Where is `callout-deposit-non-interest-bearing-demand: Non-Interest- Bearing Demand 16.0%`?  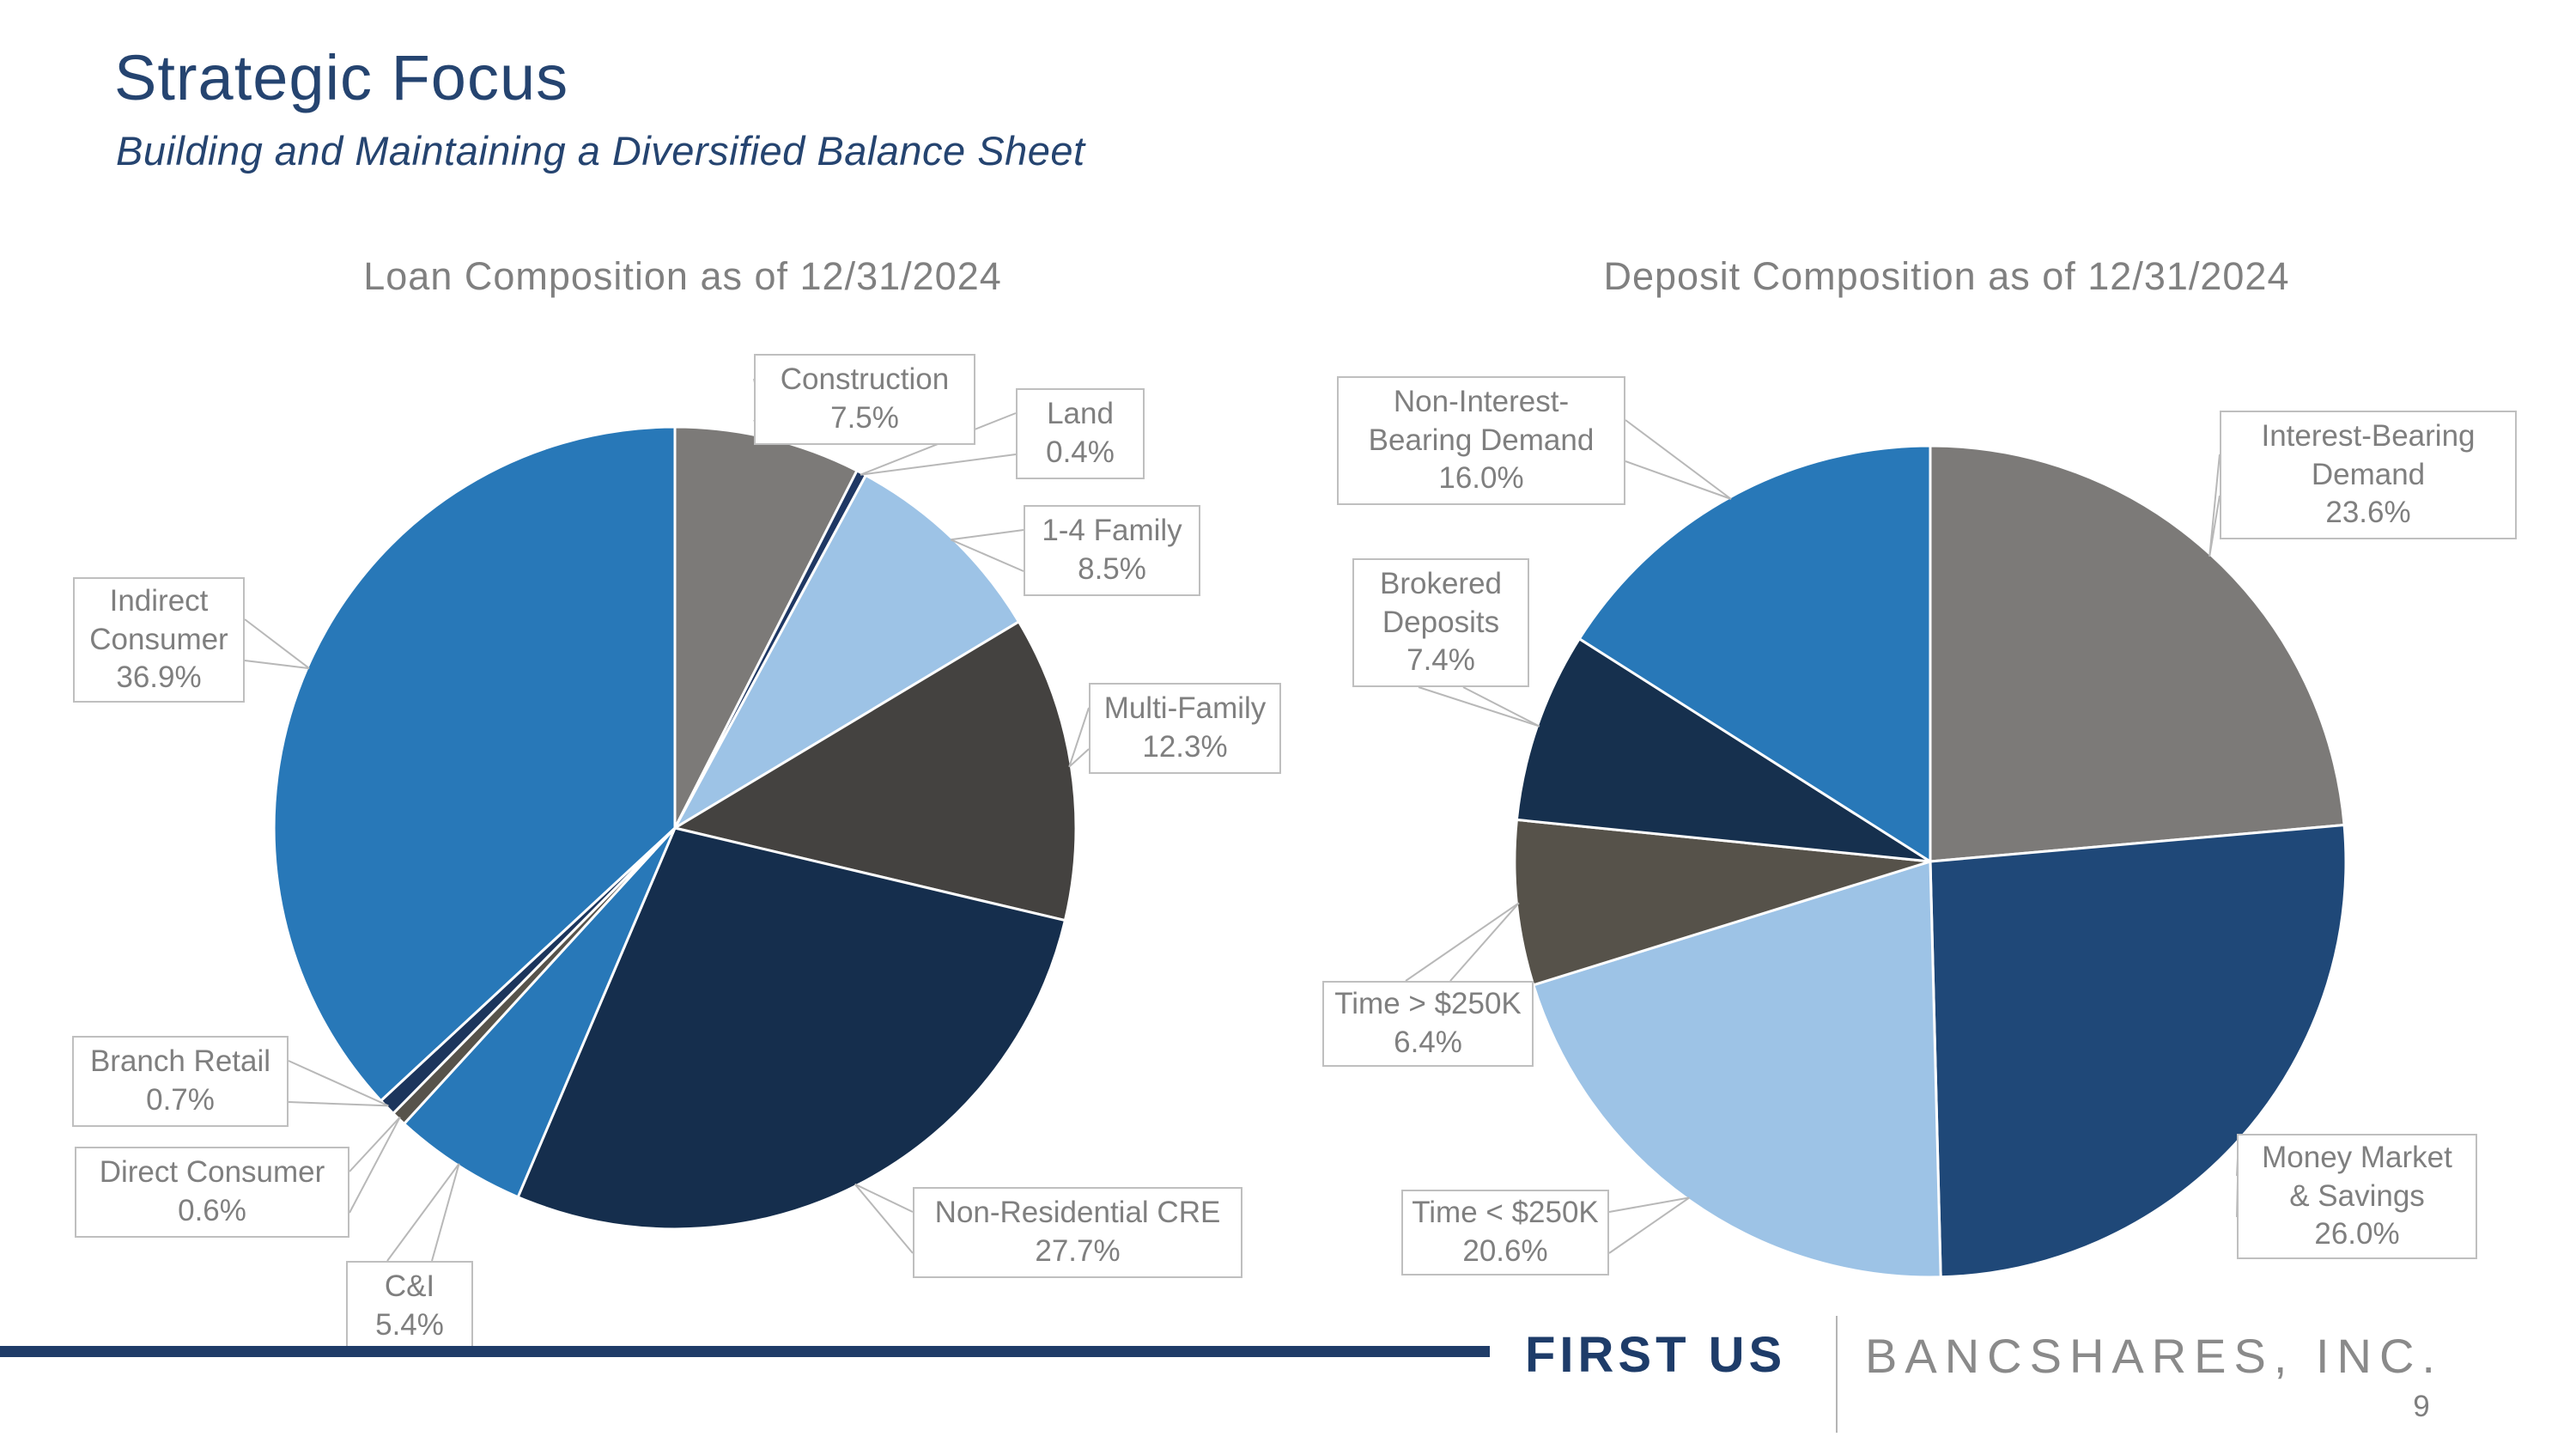 callout-deposit-non-interest-bearing-demand: Non-Interest- Bearing Demand 16.0% is located at coordinates (1481, 440).